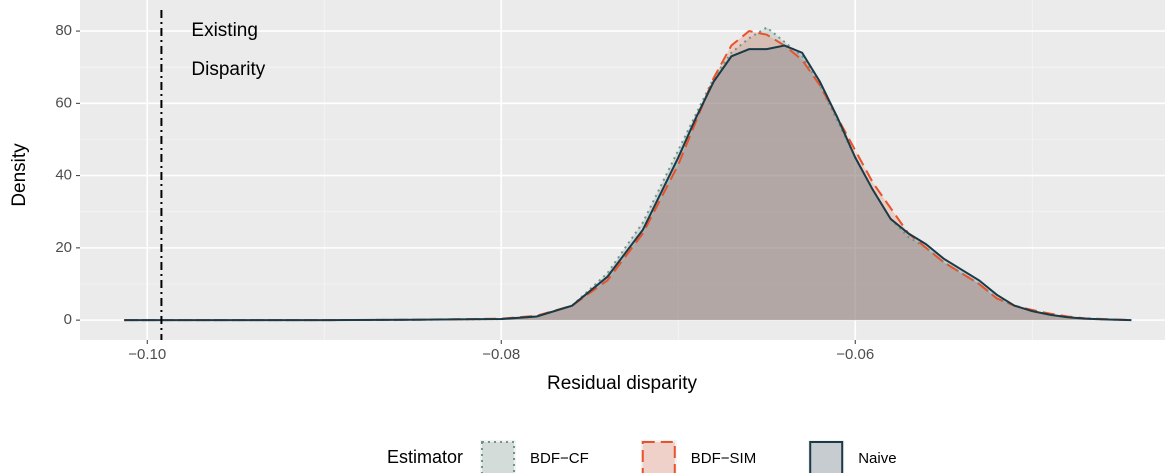 This screenshot has height=473, width=1165. Describe the element at coordinates (63, 175) in the screenshot. I see `y-tick-label: 40` at that location.